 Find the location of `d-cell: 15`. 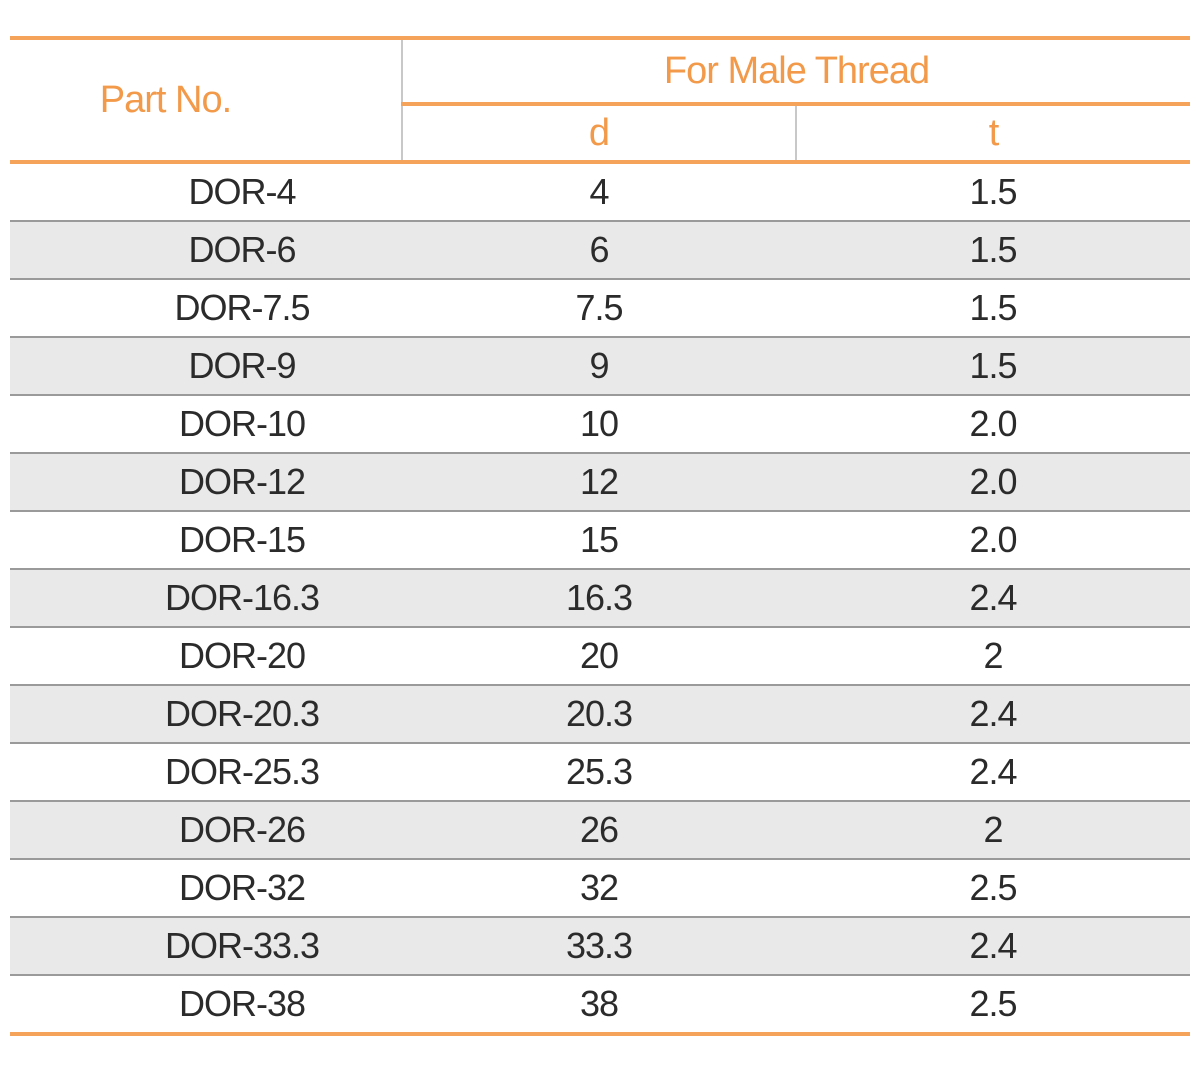

d-cell: 15 is located at coordinates (599, 540).